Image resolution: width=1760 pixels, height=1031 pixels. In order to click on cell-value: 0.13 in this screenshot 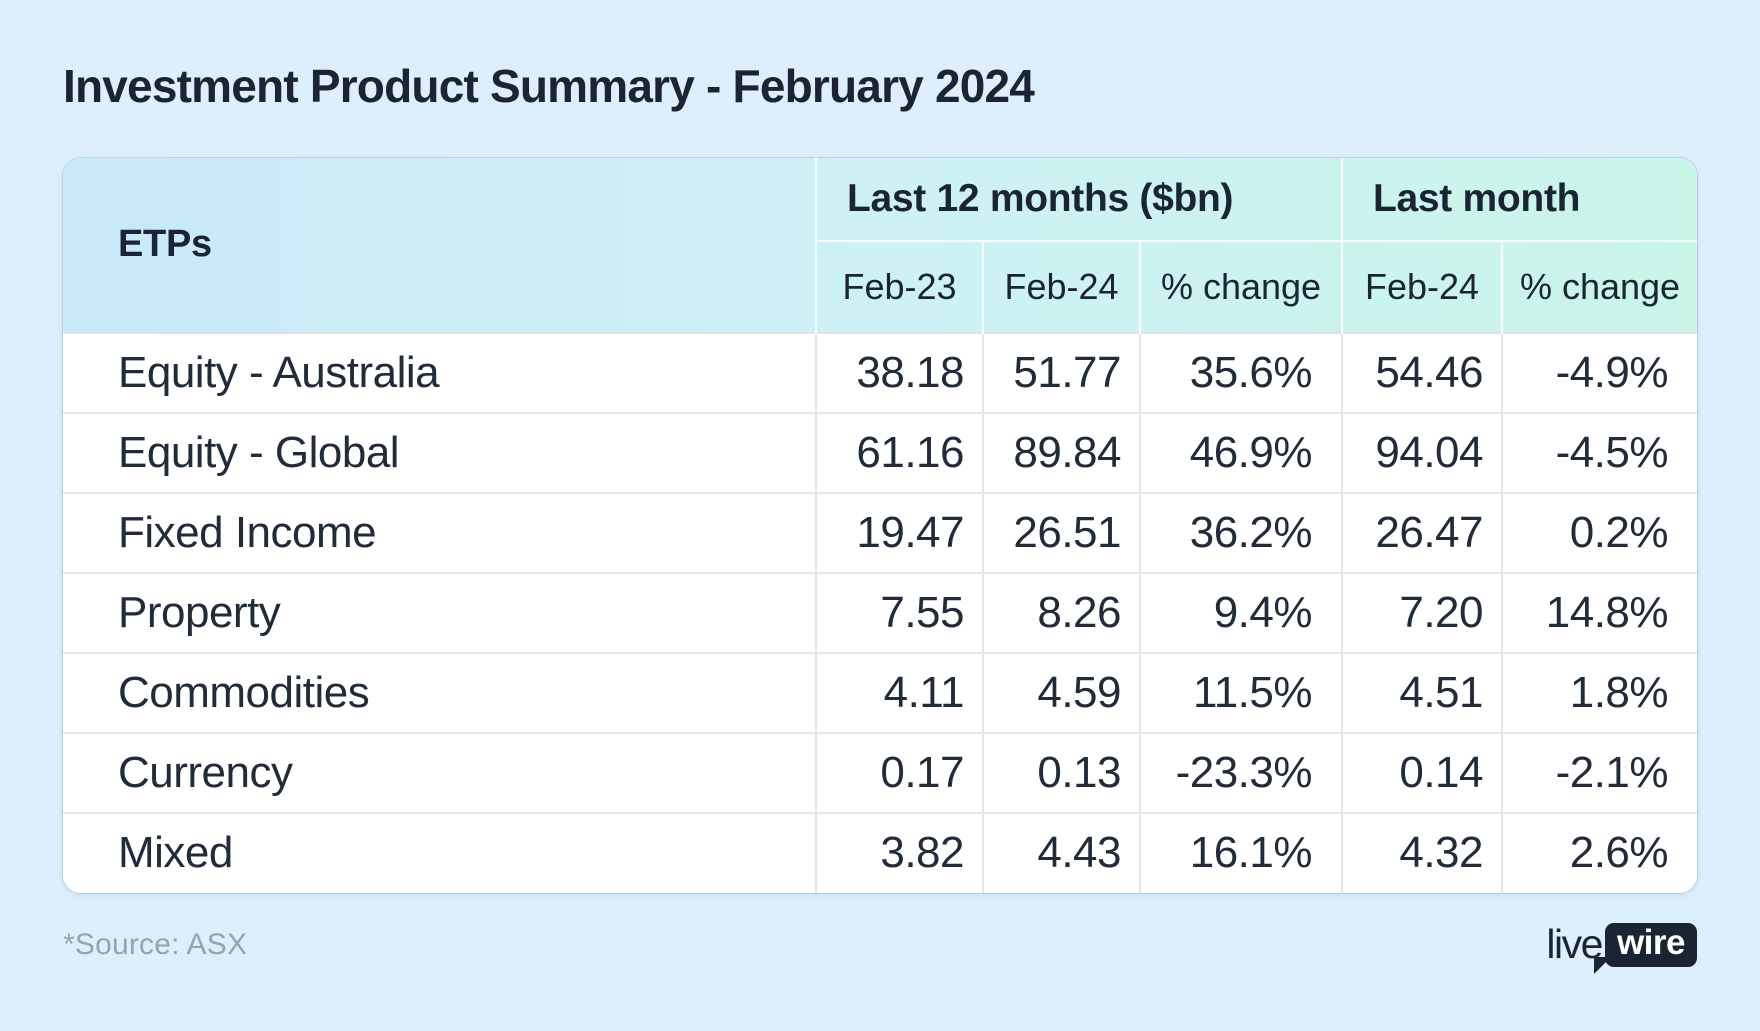, I will do `click(1061, 772)`.